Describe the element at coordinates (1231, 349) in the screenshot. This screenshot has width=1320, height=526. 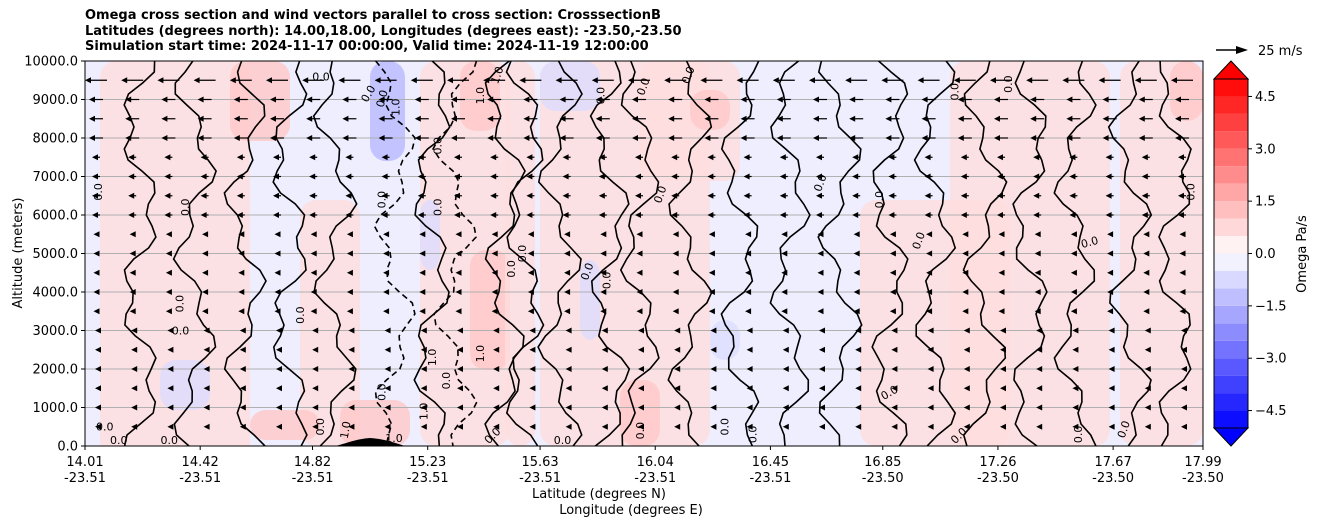
I see `colorbar-band` at that location.